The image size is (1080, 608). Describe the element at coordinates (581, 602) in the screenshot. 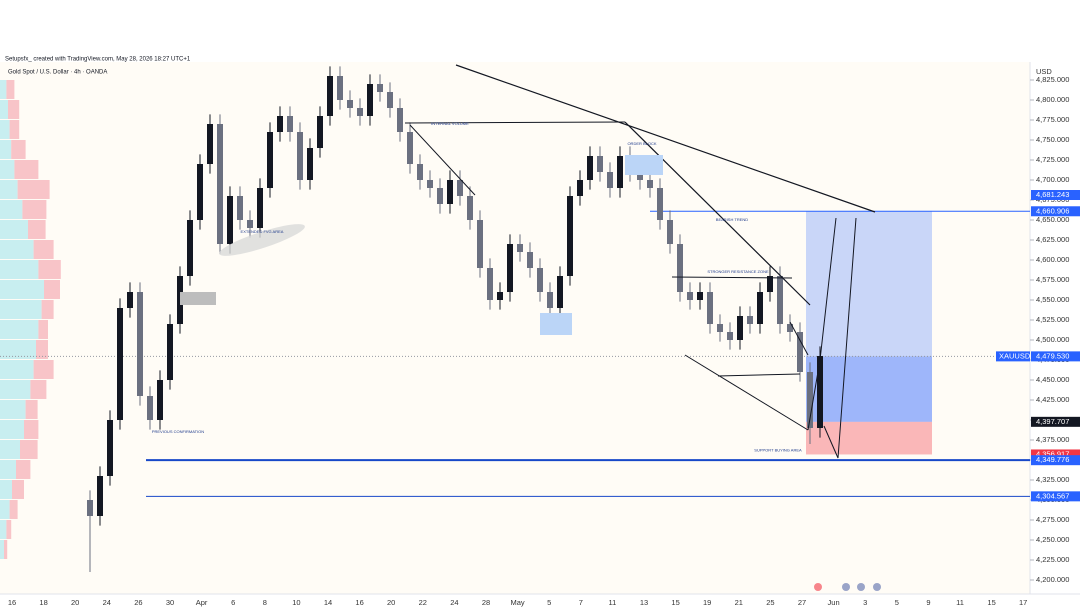

I see `x-tick-label: 7` at that location.